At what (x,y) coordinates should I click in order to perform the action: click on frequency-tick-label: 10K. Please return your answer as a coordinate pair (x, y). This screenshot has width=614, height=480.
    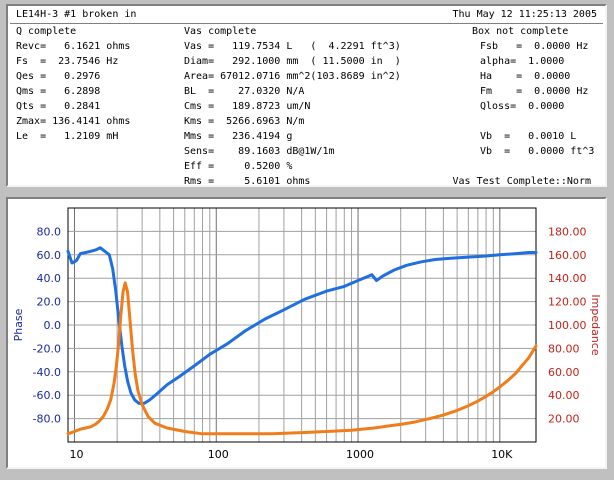
    Looking at the image, I should click on (502, 454).